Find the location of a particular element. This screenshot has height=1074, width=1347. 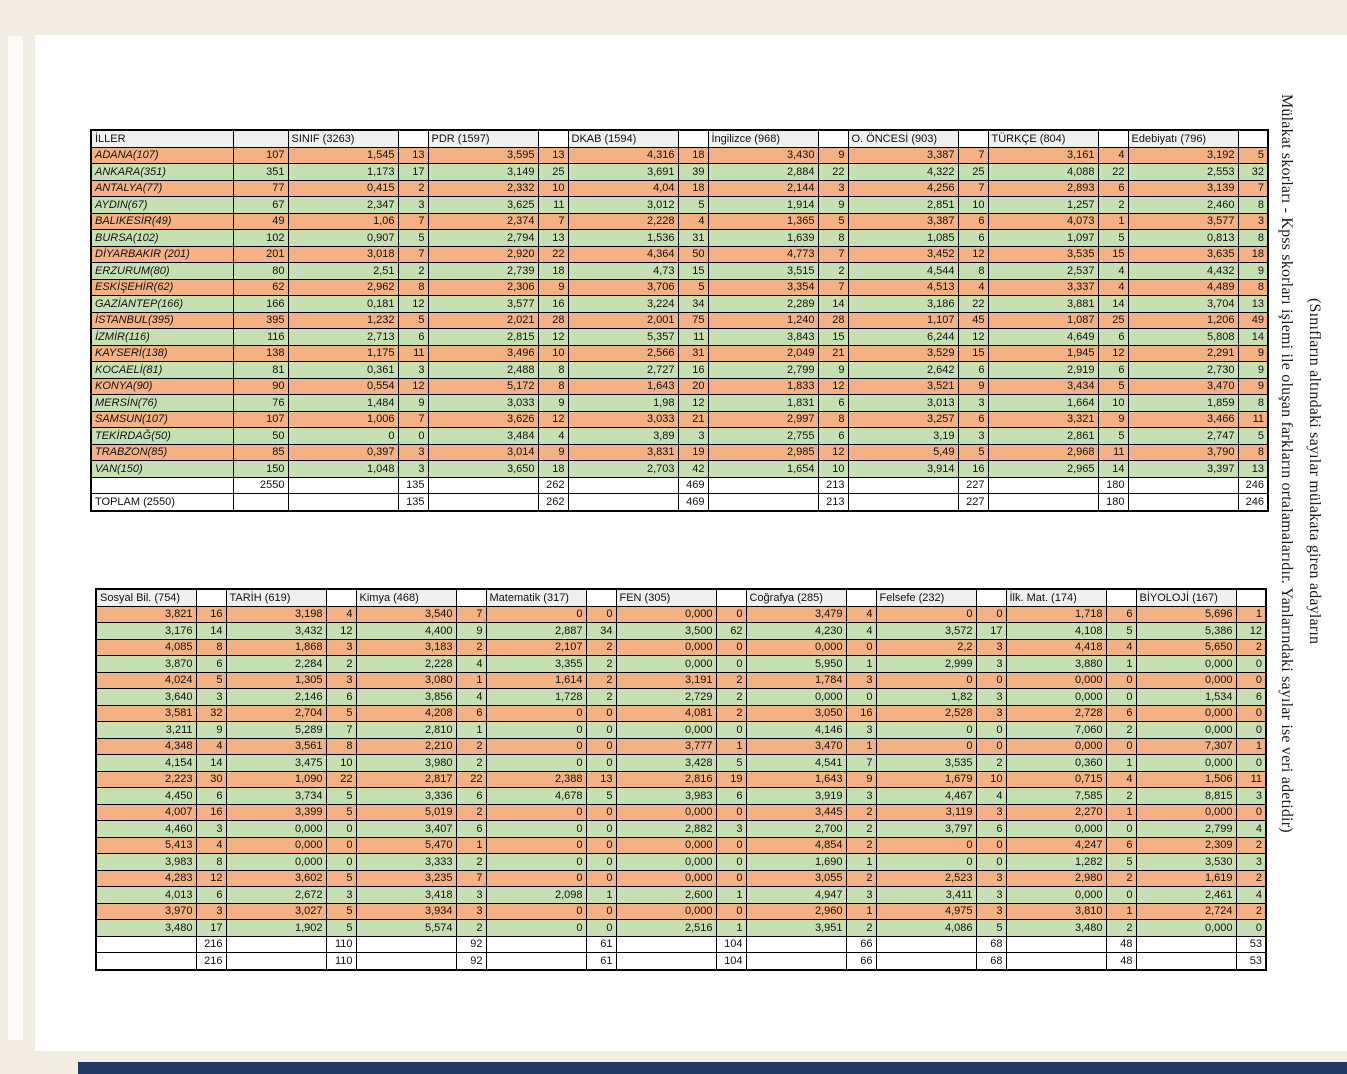

score-cell: 2,347 is located at coordinates (343, 205).